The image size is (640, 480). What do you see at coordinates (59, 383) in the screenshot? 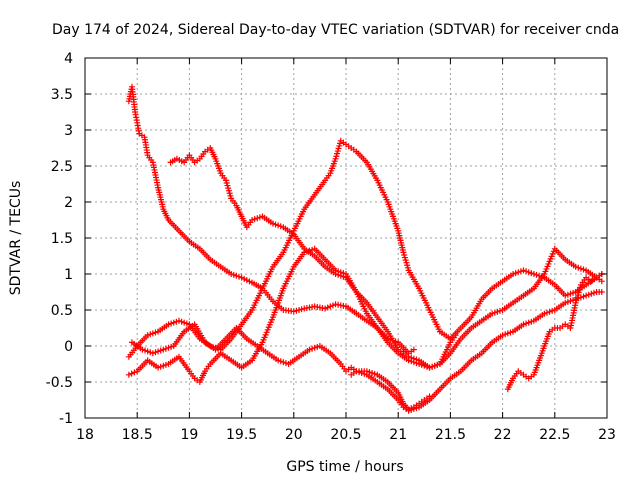
I see `y-tick-label: -0.5` at bounding box center [59, 383].